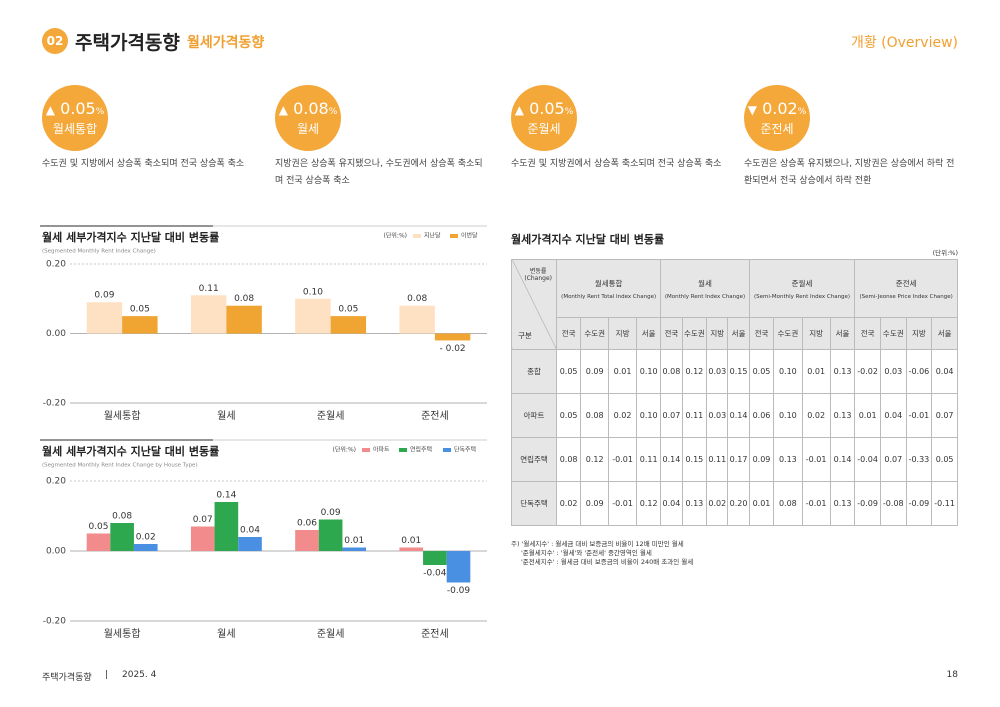 The image size is (1000, 707). What do you see at coordinates (139, 675) in the screenshot?
I see `footer-date: 2025. 4` at bounding box center [139, 675].